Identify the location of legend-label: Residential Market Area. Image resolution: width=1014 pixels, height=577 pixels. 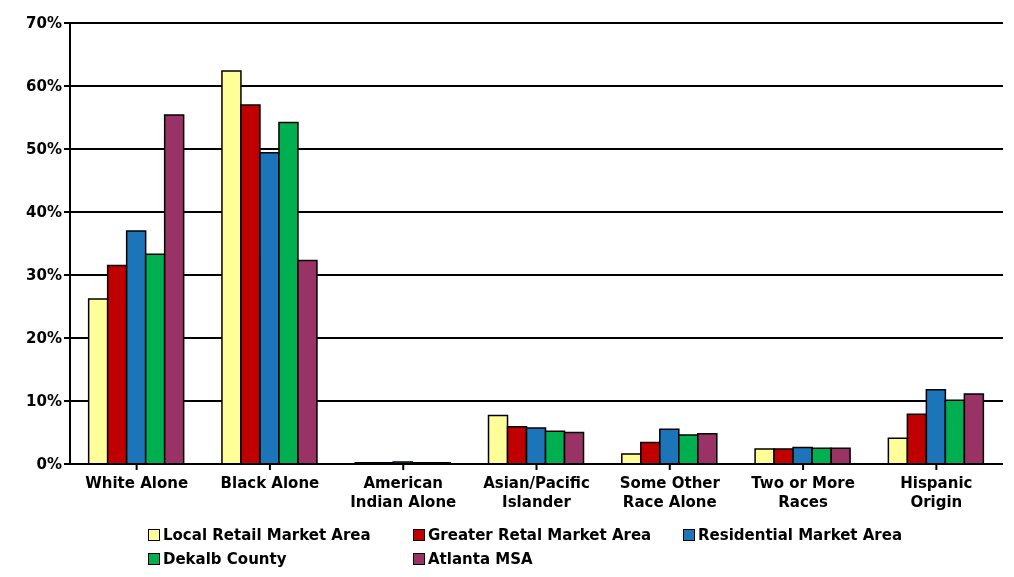
(800, 535).